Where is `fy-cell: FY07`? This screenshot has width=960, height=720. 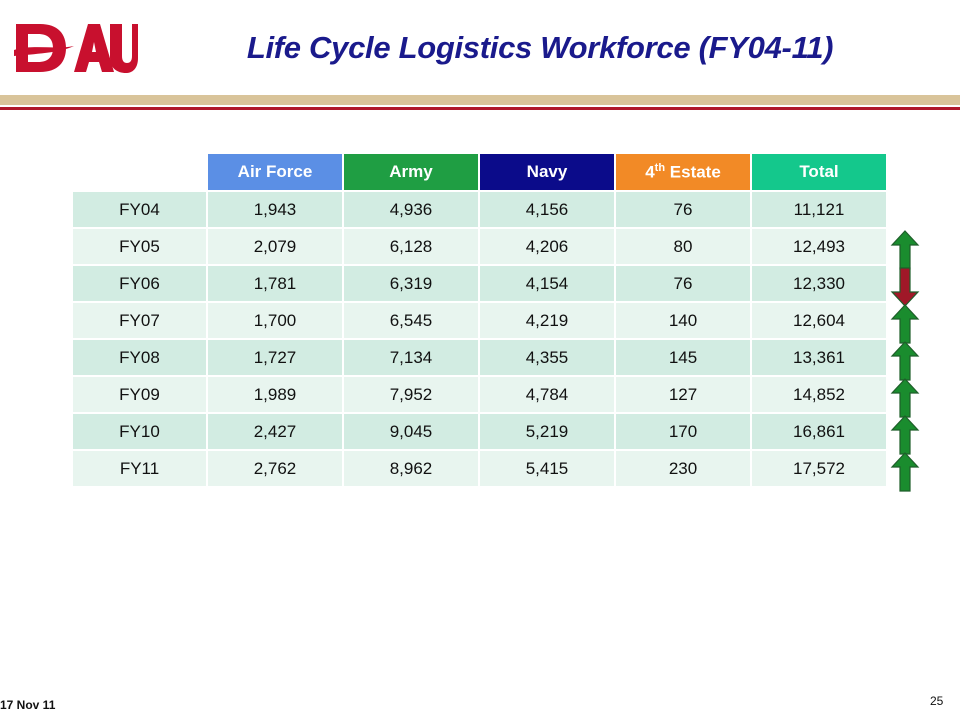 fy-cell: FY07 is located at coordinates (139, 320).